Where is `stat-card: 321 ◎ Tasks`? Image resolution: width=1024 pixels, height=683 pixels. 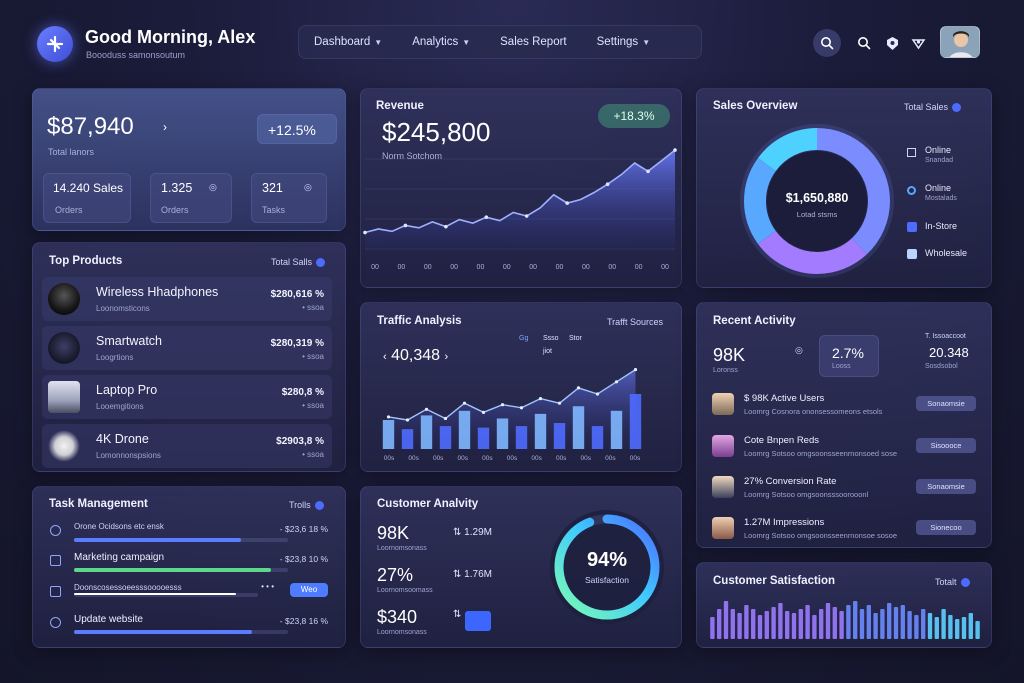 stat-card: 321 ◎ Tasks is located at coordinates (289, 198).